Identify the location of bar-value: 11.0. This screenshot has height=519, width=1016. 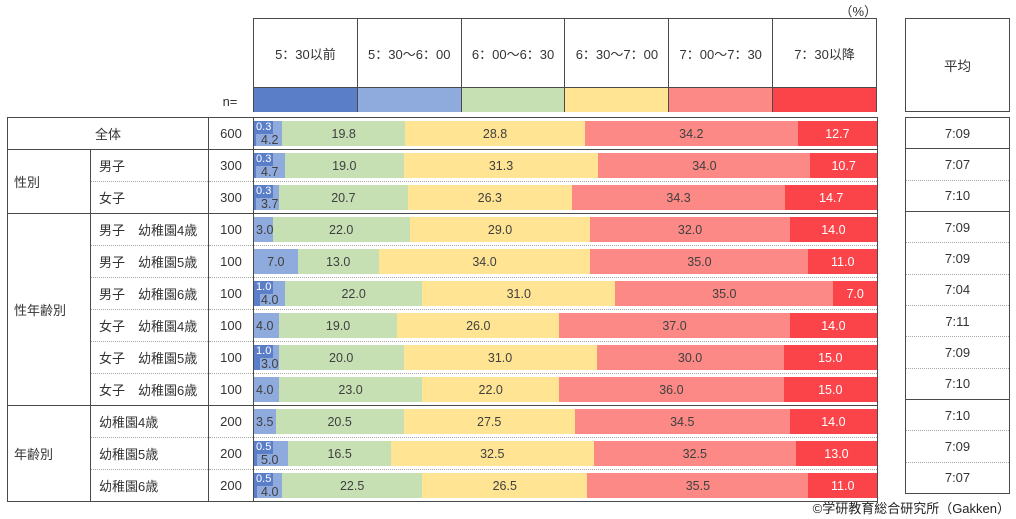
(843, 485).